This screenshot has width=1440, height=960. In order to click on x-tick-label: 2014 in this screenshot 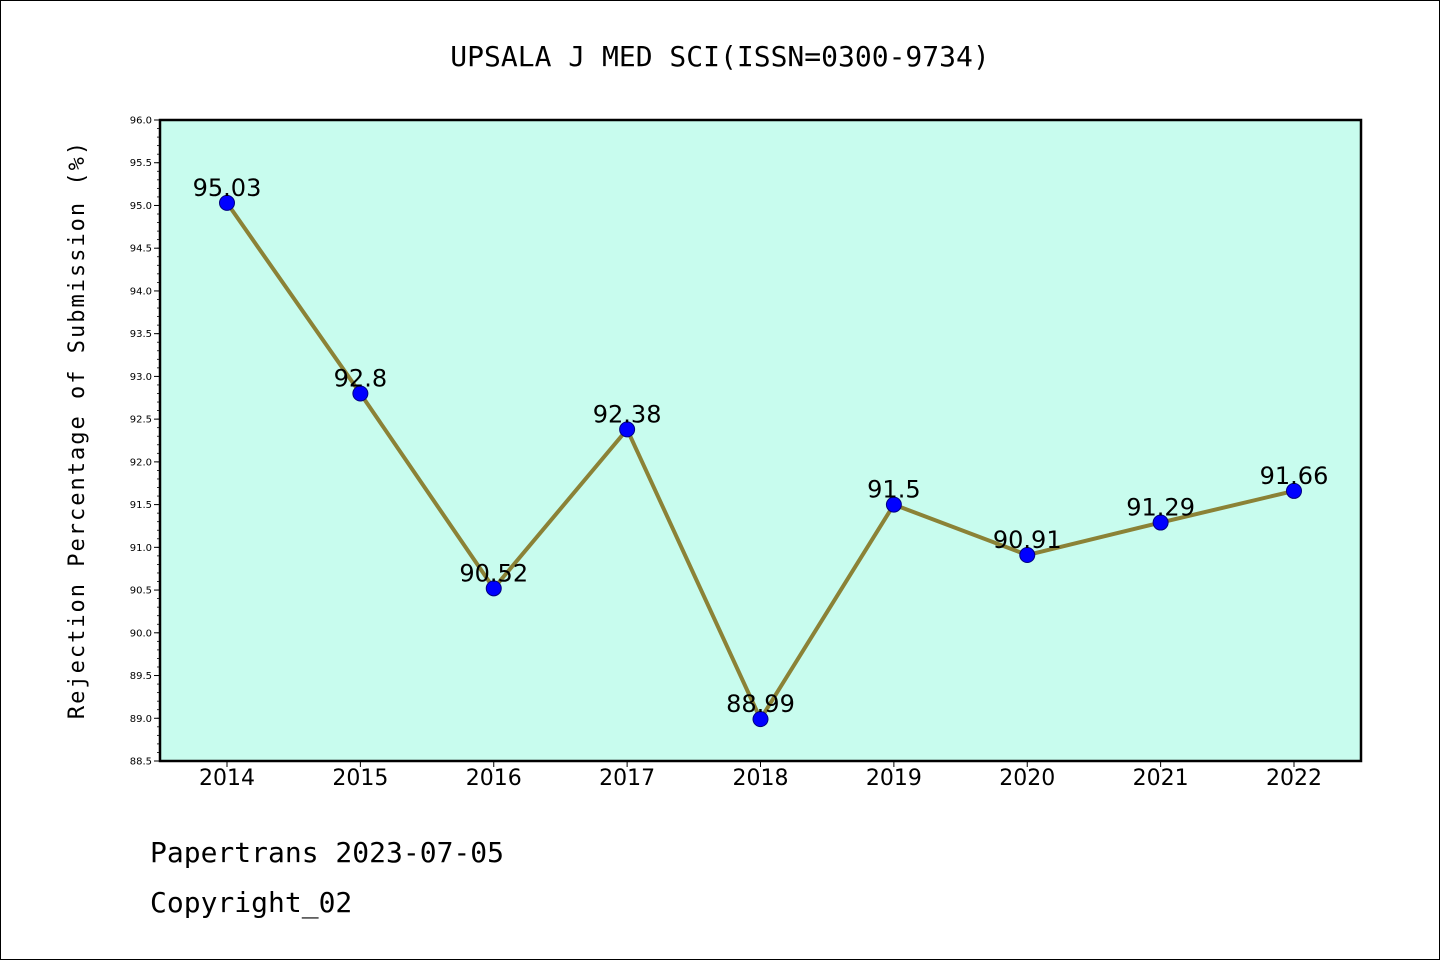, I will do `click(227, 778)`.